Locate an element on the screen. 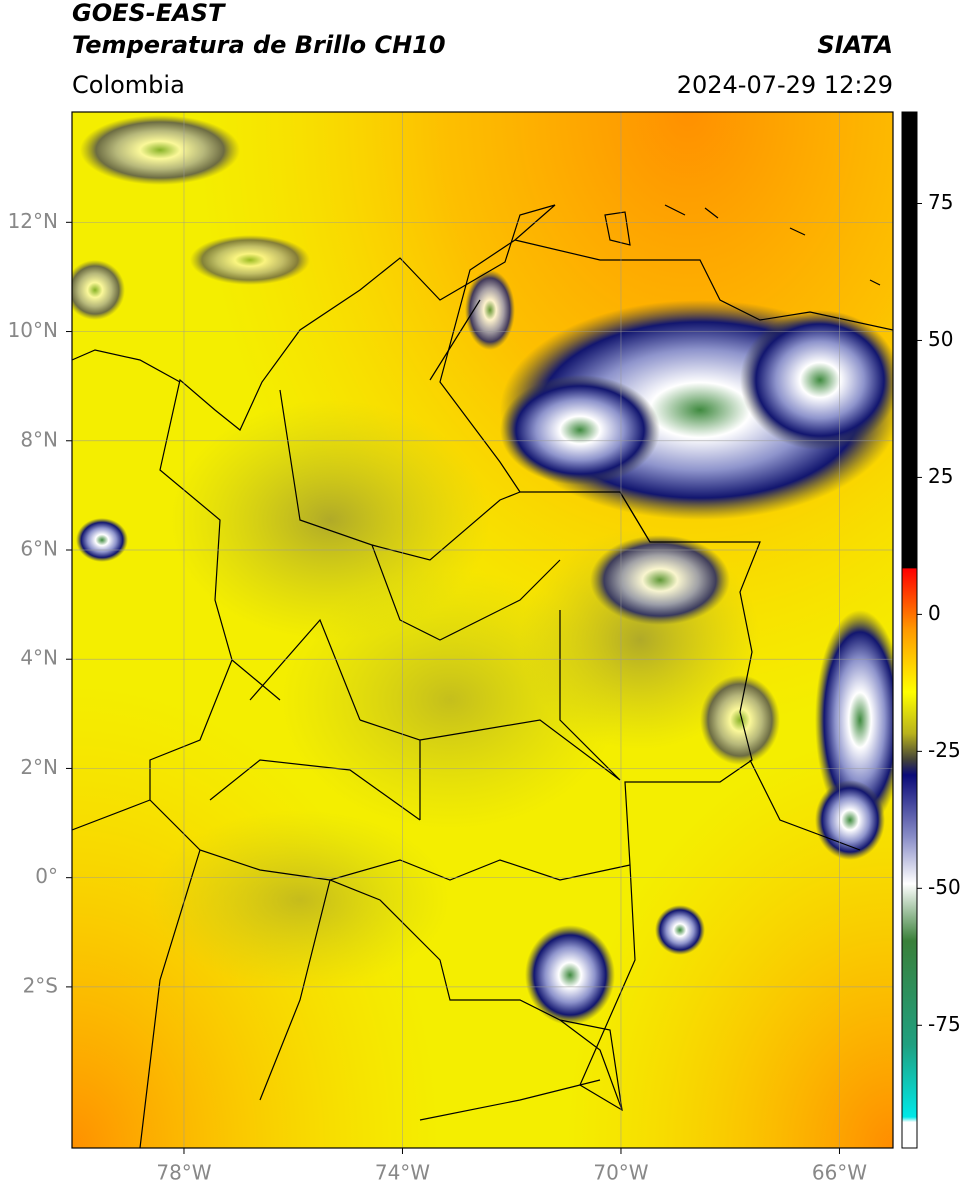 This screenshot has height=1190, width=966. lat-tick-label: 12°N is located at coordinates (33, 221).